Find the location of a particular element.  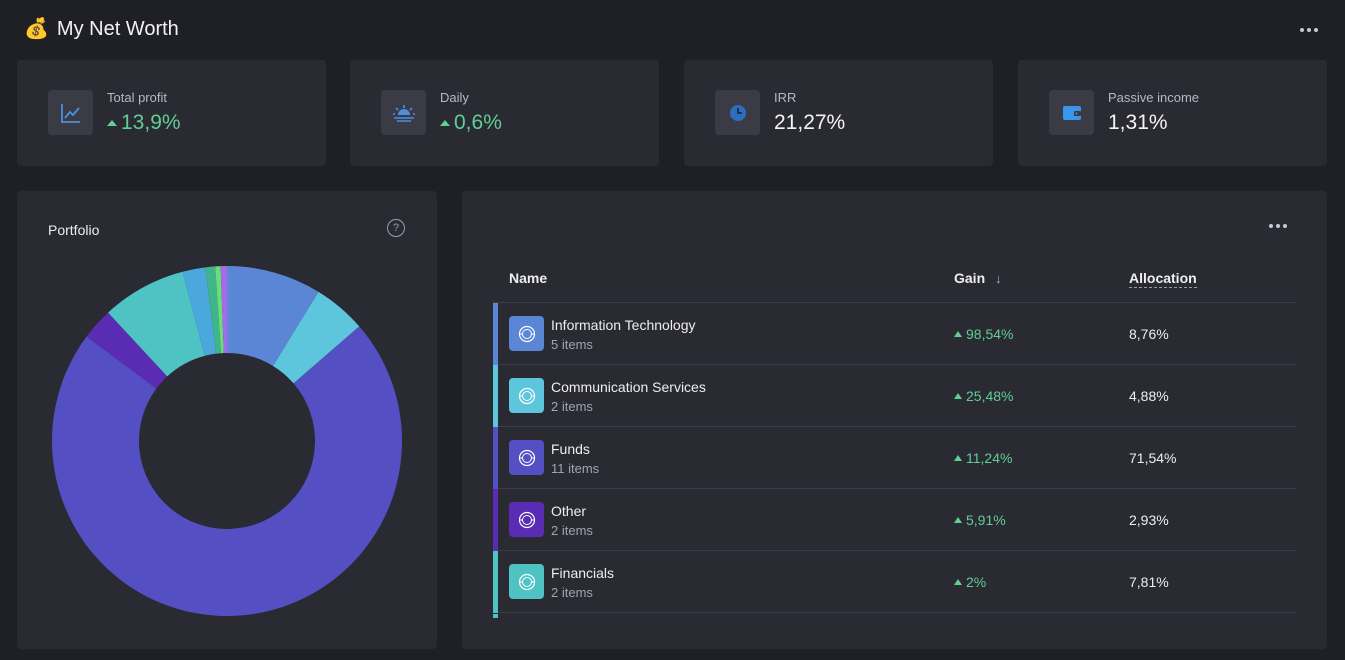

column-header-allocation: Allocation is located at coordinates (1163, 279).